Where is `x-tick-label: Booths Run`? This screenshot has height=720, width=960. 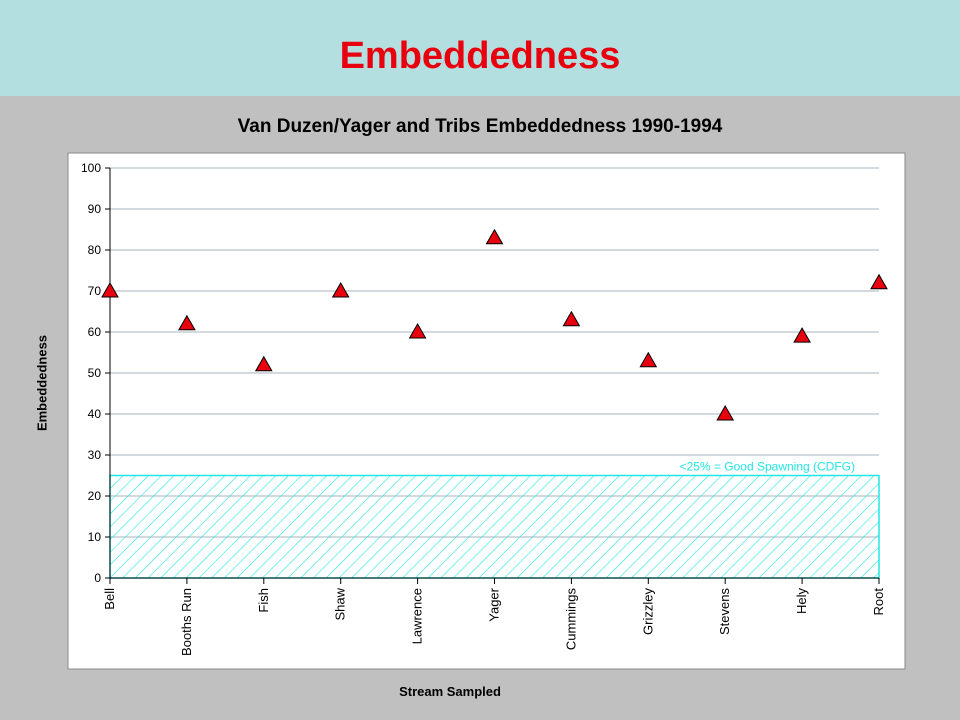 x-tick-label: Booths Run is located at coordinates (186, 622).